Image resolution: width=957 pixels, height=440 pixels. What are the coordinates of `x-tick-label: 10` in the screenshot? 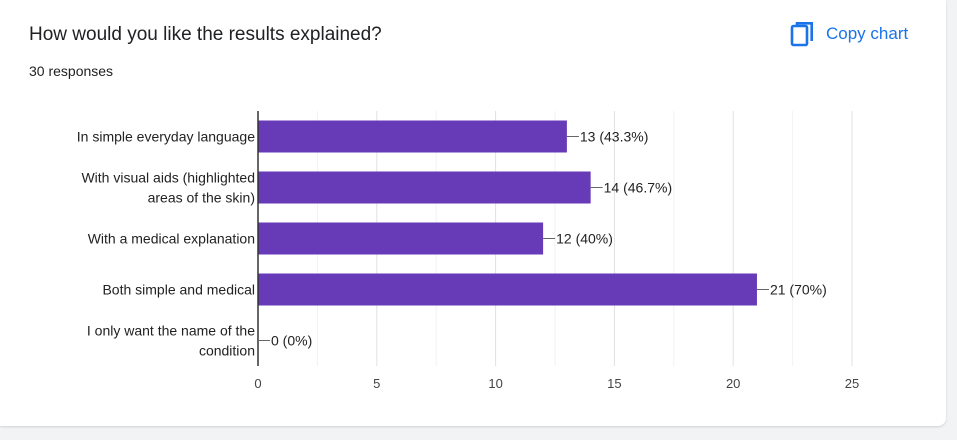 It's located at (495, 383).